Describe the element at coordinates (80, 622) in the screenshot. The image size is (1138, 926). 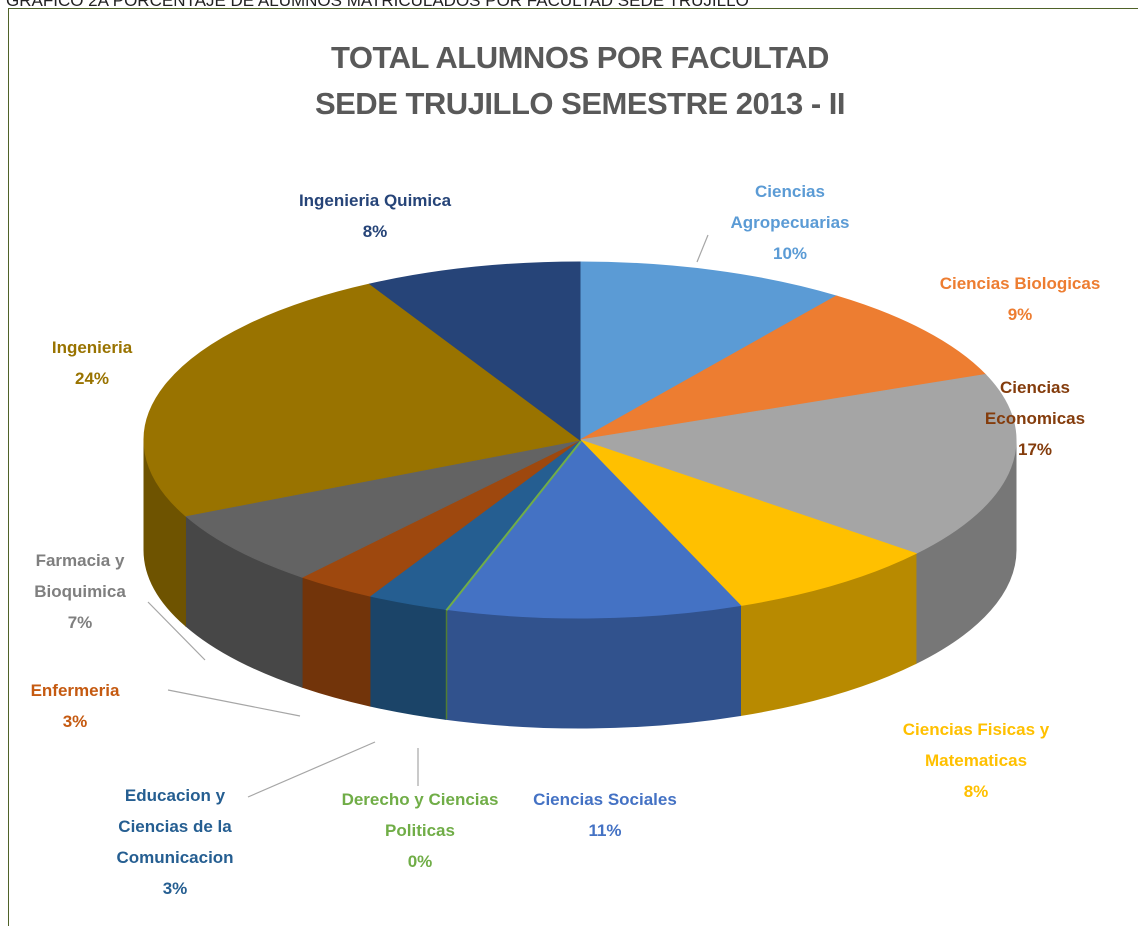
I see `data-label-value: 7%` at that location.